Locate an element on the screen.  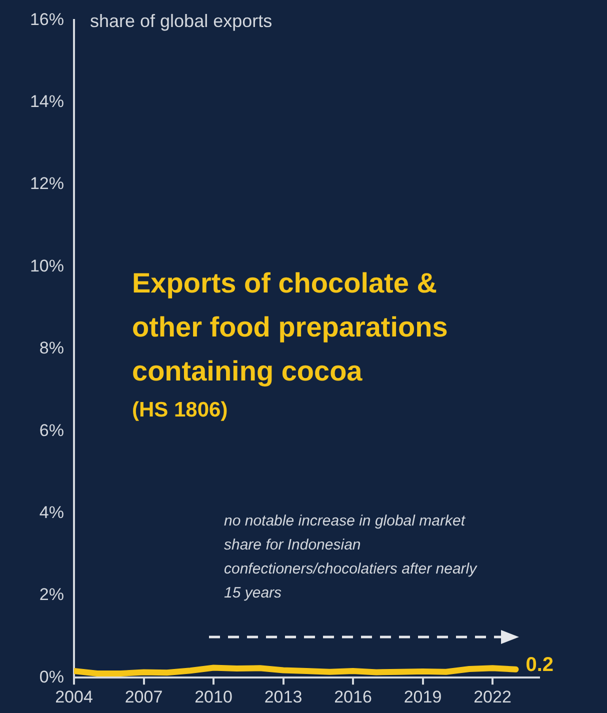
x-tick-label: 2010 is located at coordinates (213, 696).